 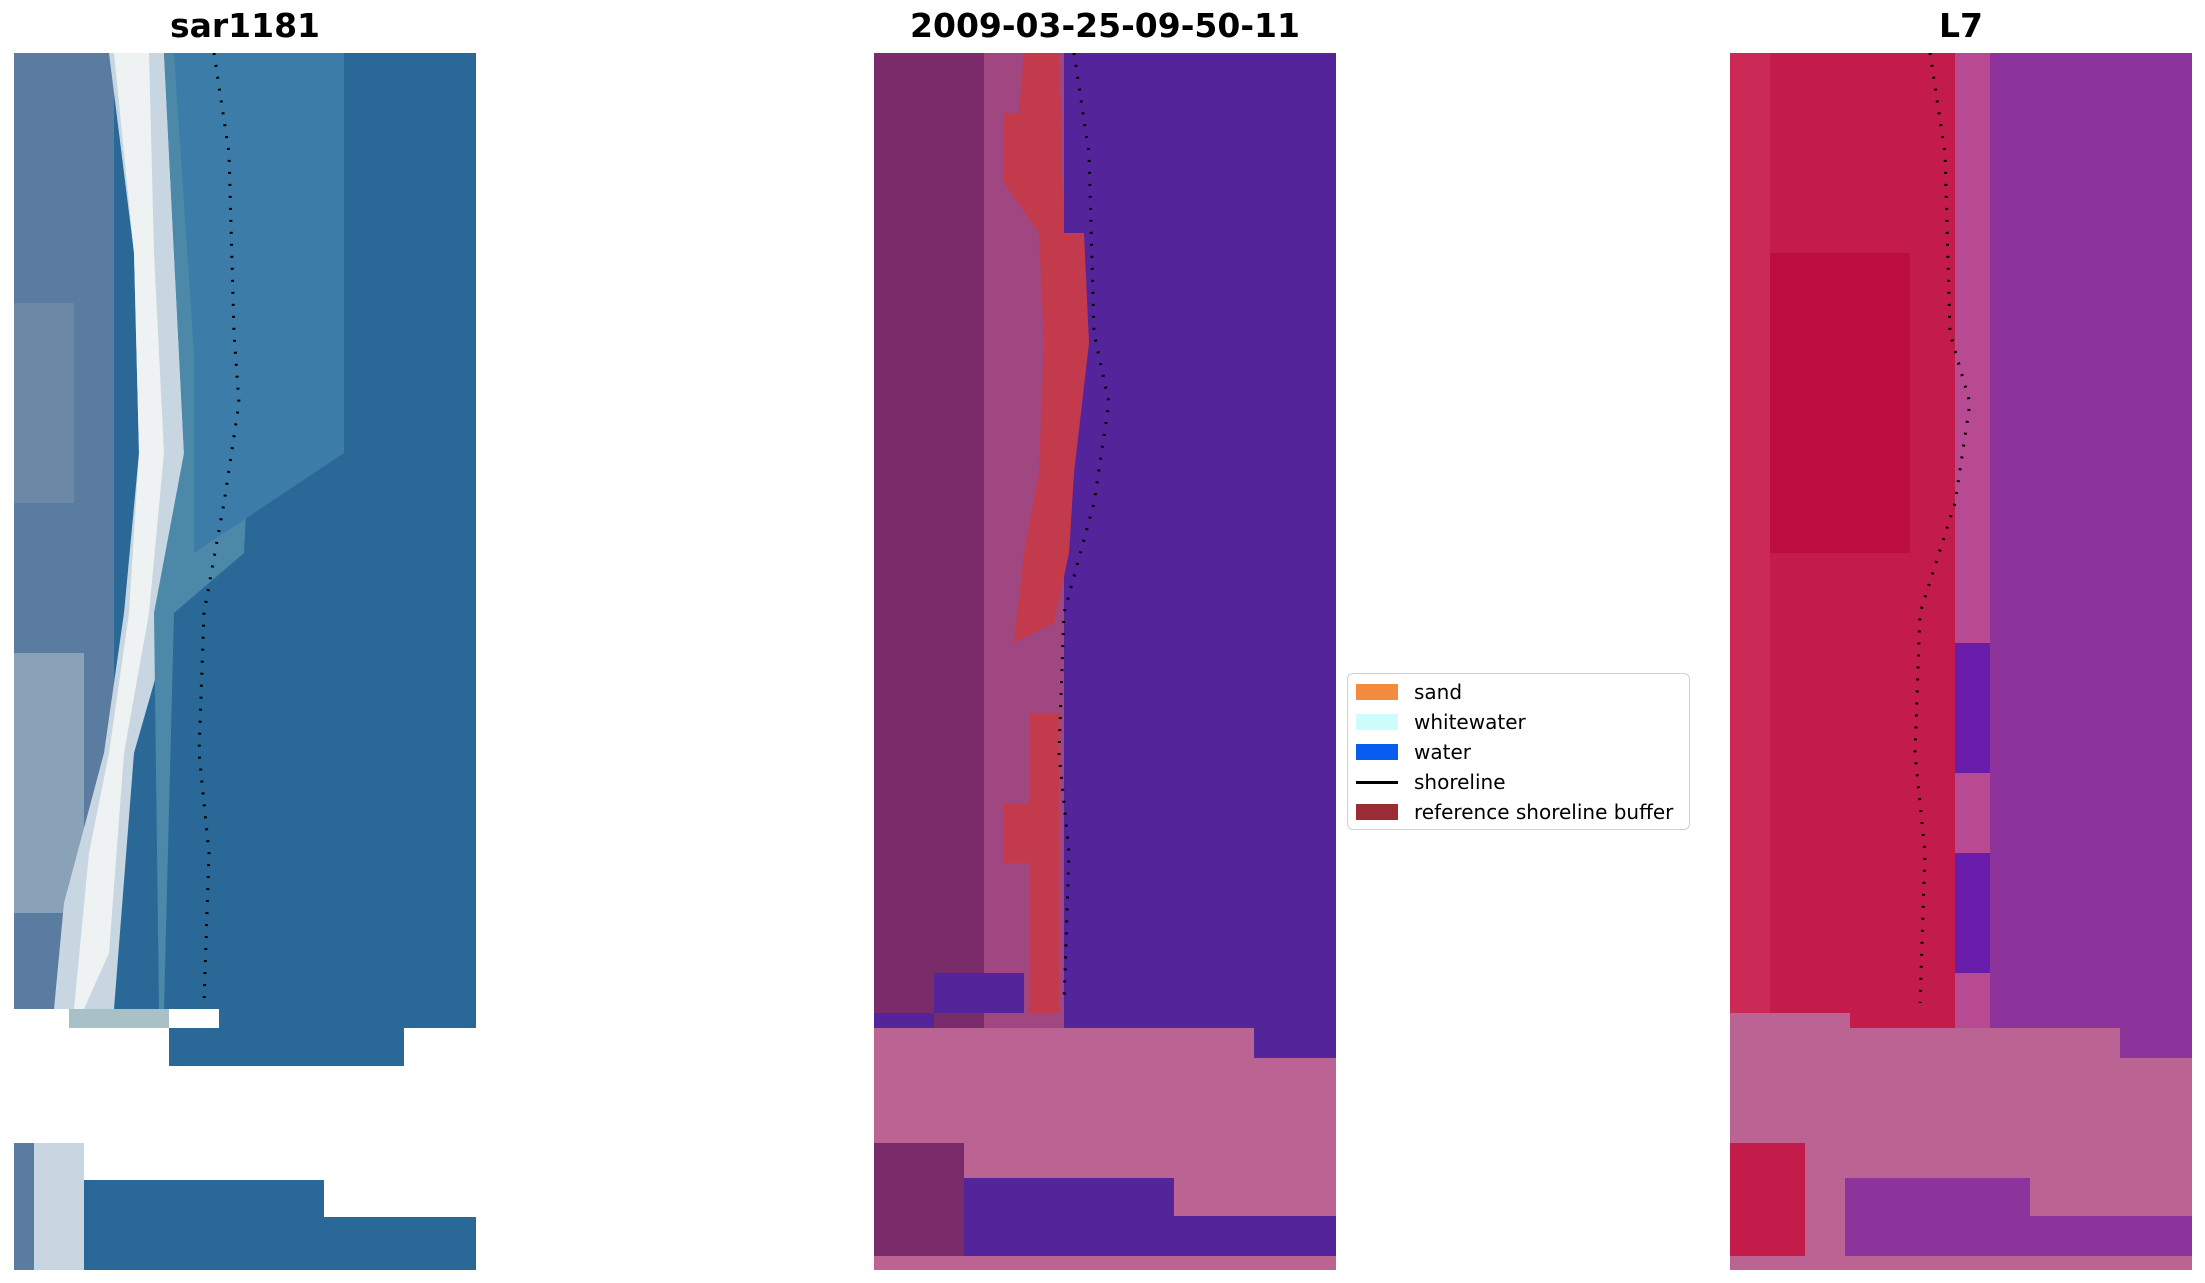 What do you see at coordinates (1377, 812) in the screenshot?
I see `buffer-swatch` at bounding box center [1377, 812].